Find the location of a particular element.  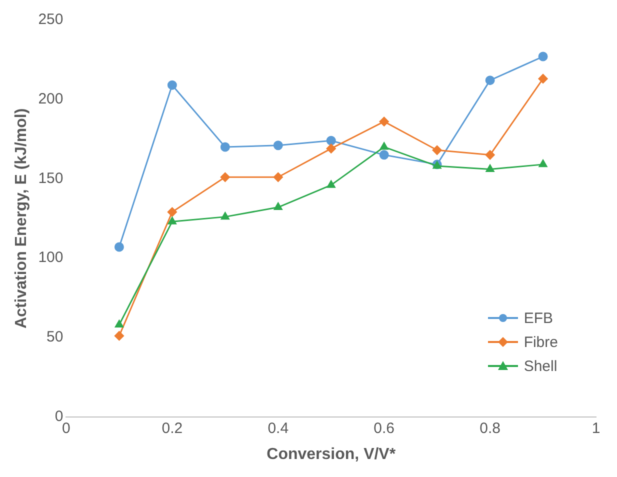

x-tick-label: 0.8 is located at coordinates (490, 428).